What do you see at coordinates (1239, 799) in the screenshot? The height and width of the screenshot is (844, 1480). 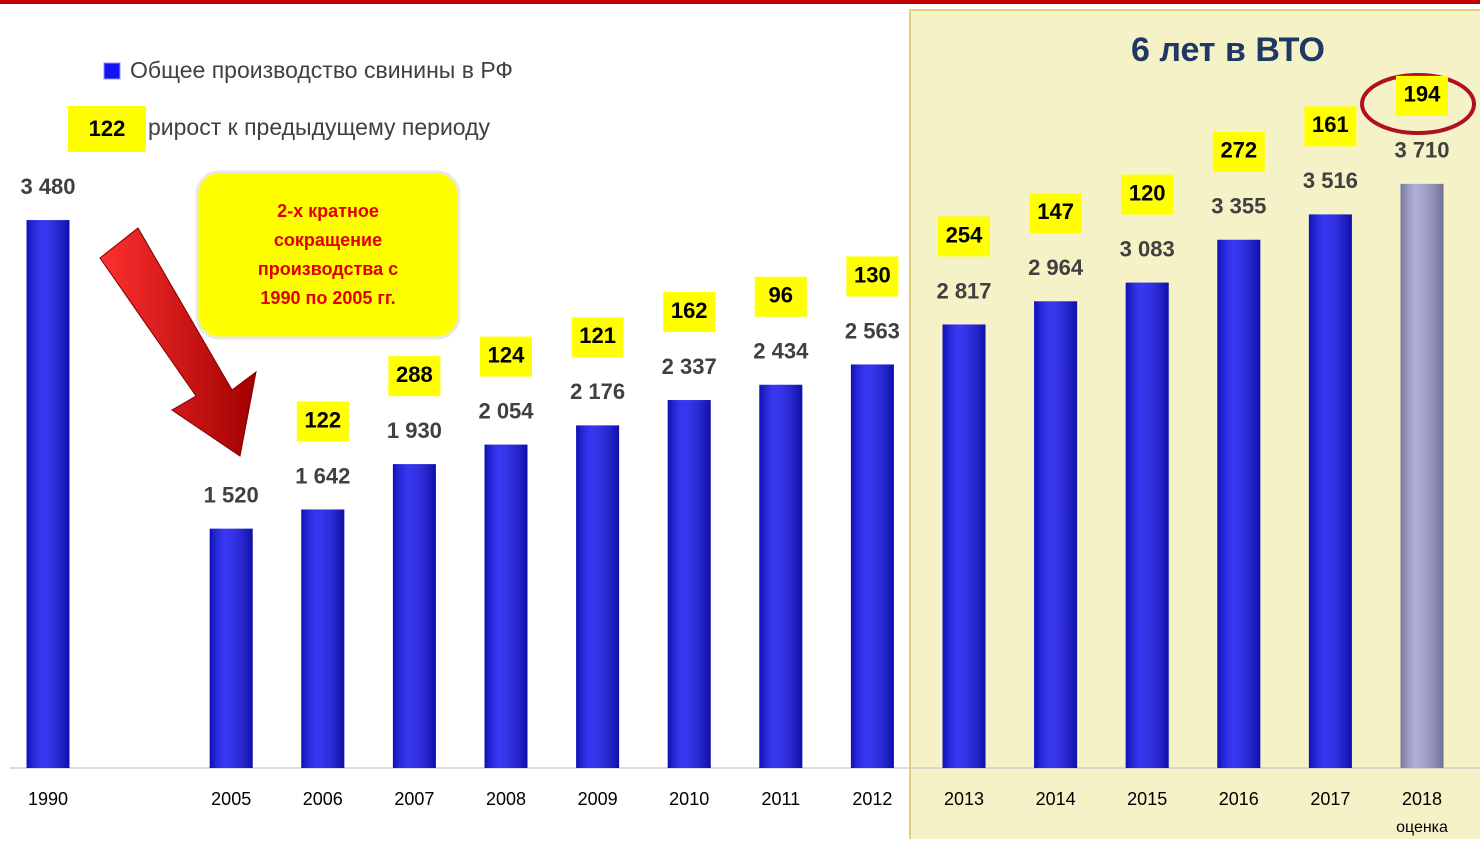 I see `x-tick-label: 2016` at bounding box center [1239, 799].